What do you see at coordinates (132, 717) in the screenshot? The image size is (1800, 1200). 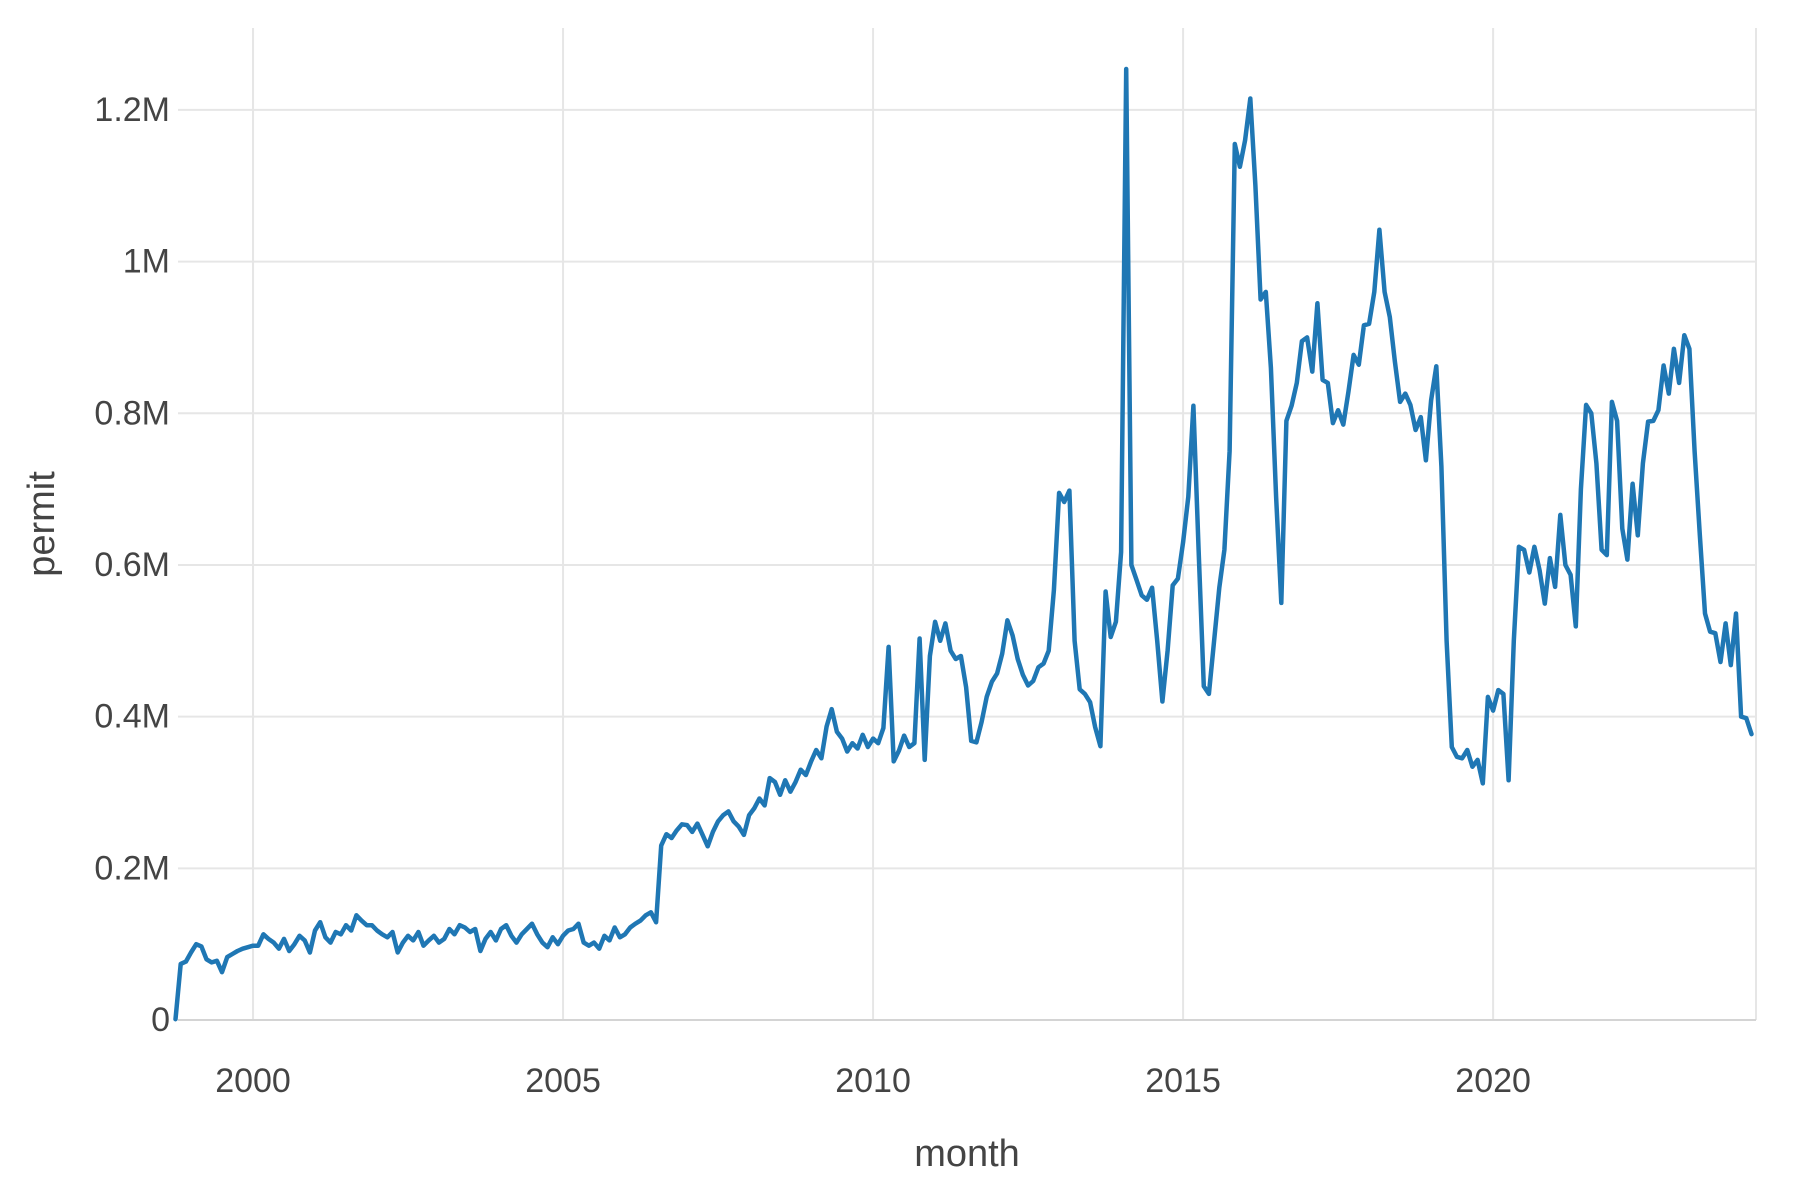 I see `y-tick-label: 0.4M` at bounding box center [132, 717].